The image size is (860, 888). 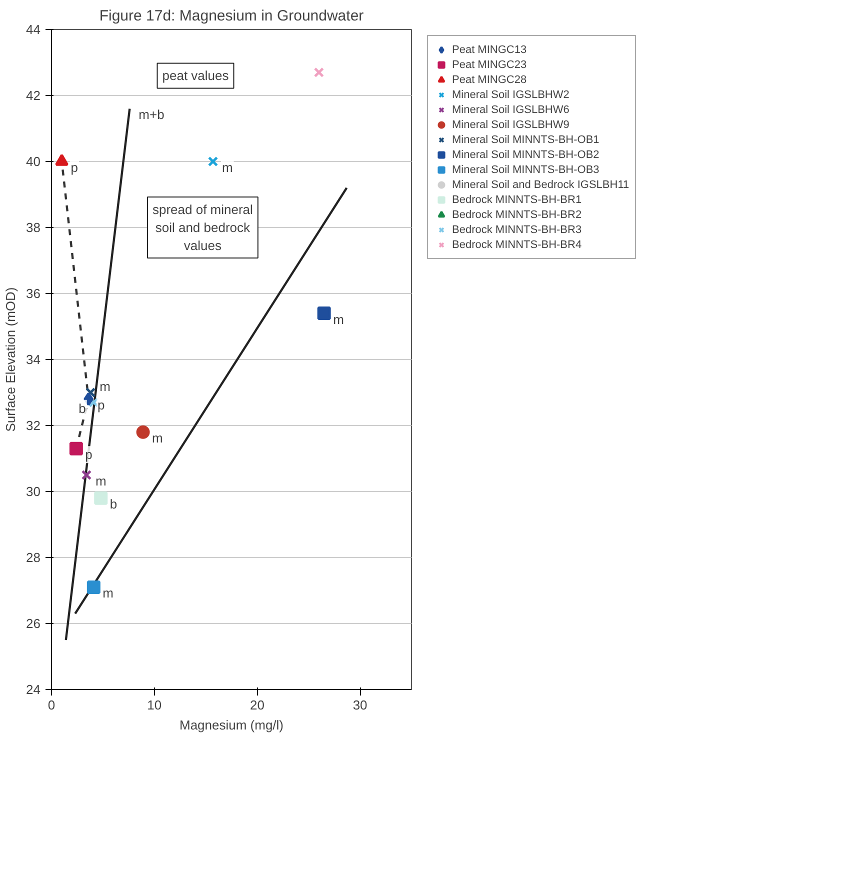 What do you see at coordinates (257, 705) in the screenshot?
I see `x-tick-label: 20` at bounding box center [257, 705].